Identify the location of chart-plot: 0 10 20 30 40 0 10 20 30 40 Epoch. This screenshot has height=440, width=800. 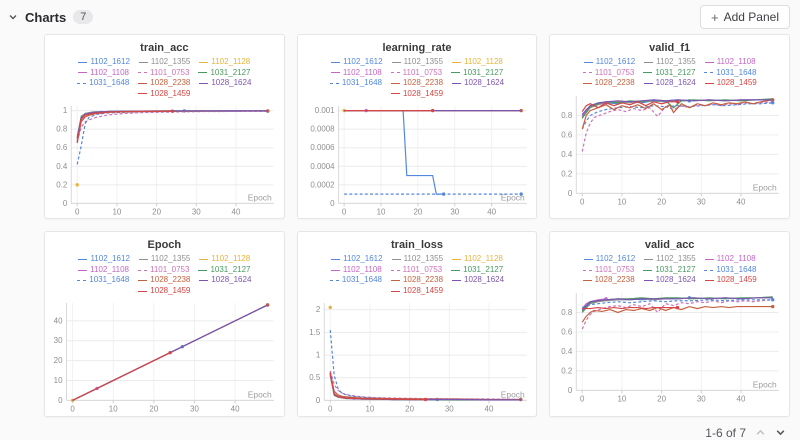
(164, 355).